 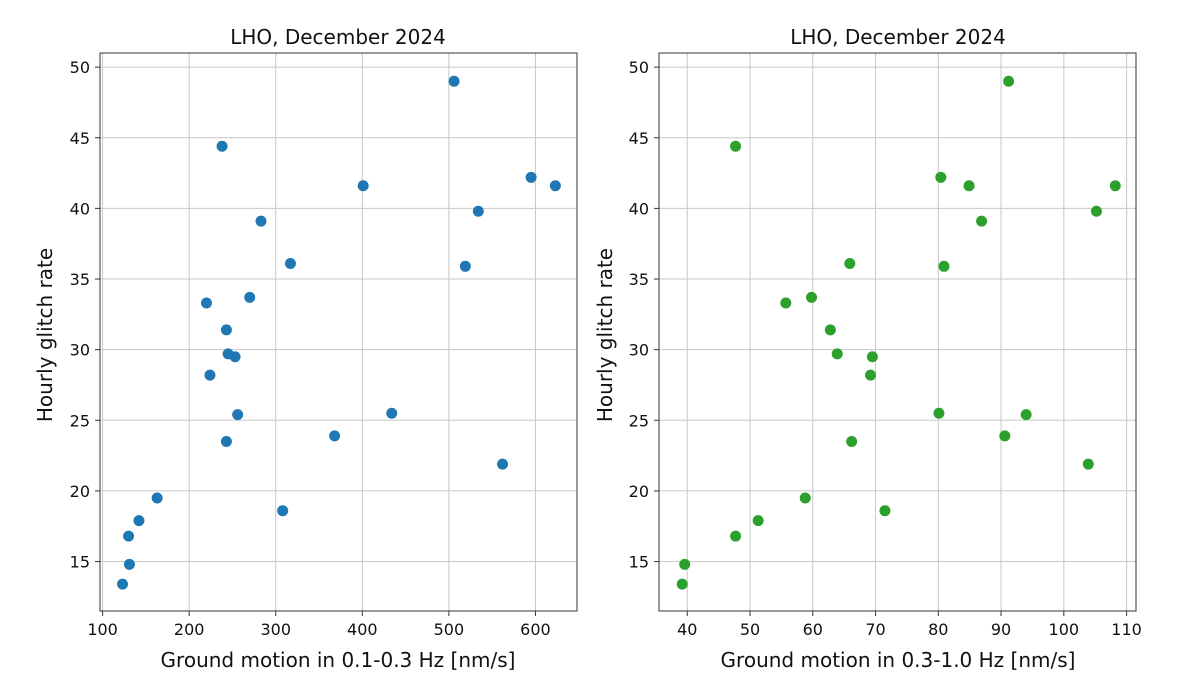 I want to click on chart-left-y-tick-label: 40, so click(x=80, y=208).